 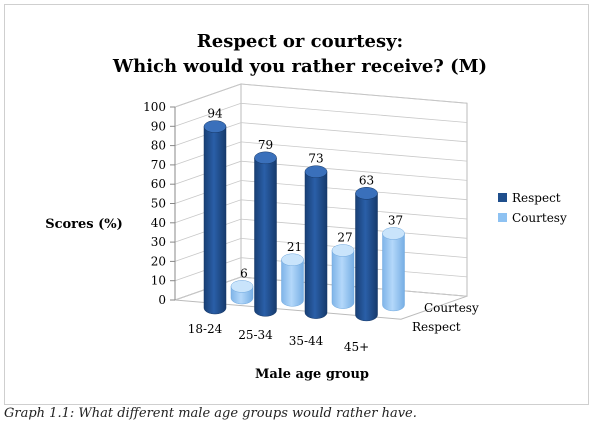 I want to click on chart-title-line-1: Respect or courtesy:, so click(x=300, y=41).